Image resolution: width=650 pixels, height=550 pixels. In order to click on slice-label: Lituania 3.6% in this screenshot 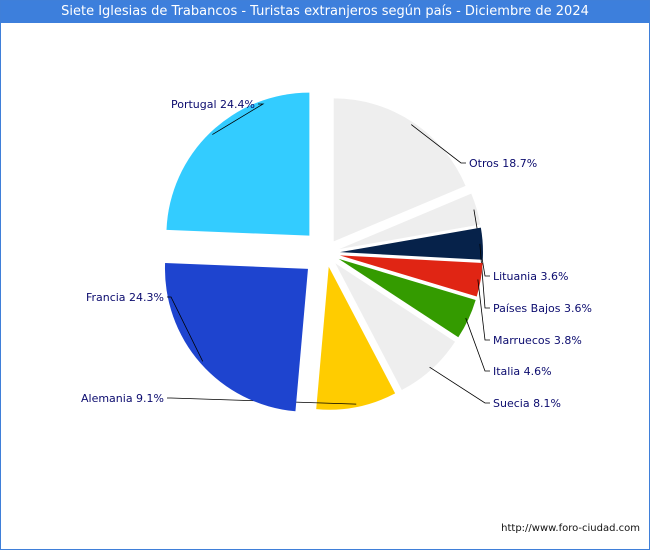, I will do `click(530, 276)`.